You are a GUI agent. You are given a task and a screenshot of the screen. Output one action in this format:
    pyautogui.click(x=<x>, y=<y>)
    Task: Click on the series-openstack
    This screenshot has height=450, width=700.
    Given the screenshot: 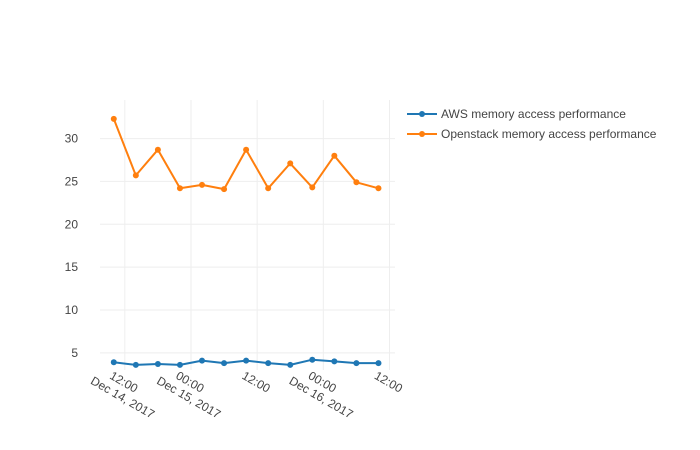 What is the action you would take?
    pyautogui.click(x=246, y=154)
    